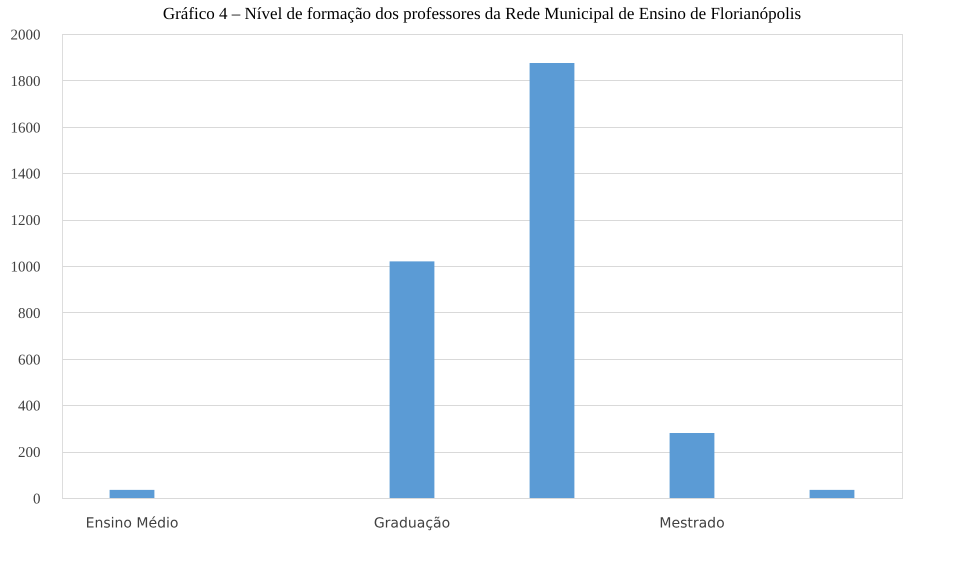 Image resolution: width=957 pixels, height=583 pixels. Describe the element at coordinates (25, 174) in the screenshot. I see `y-tick-label: 1400` at that location.